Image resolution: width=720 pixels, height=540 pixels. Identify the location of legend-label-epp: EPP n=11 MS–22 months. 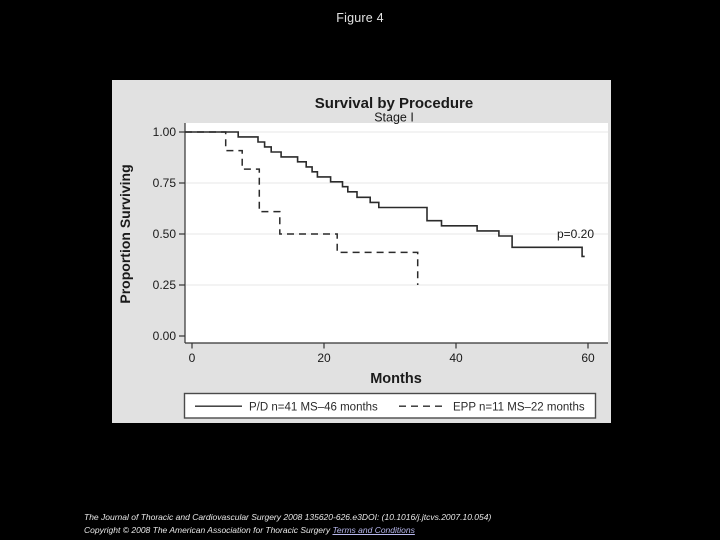
(519, 408).